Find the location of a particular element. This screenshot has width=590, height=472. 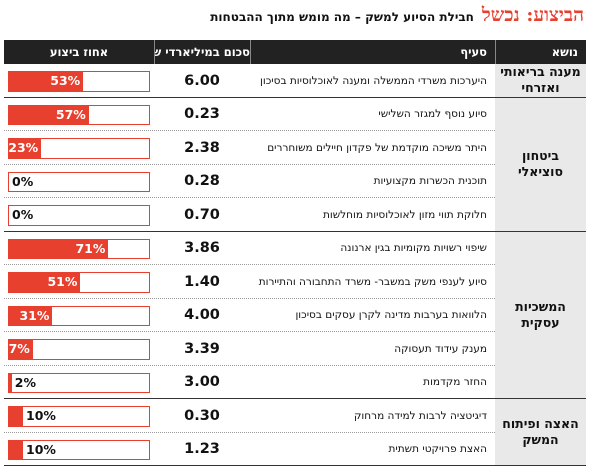

sum-cell: 3.86 is located at coordinates (202, 248).